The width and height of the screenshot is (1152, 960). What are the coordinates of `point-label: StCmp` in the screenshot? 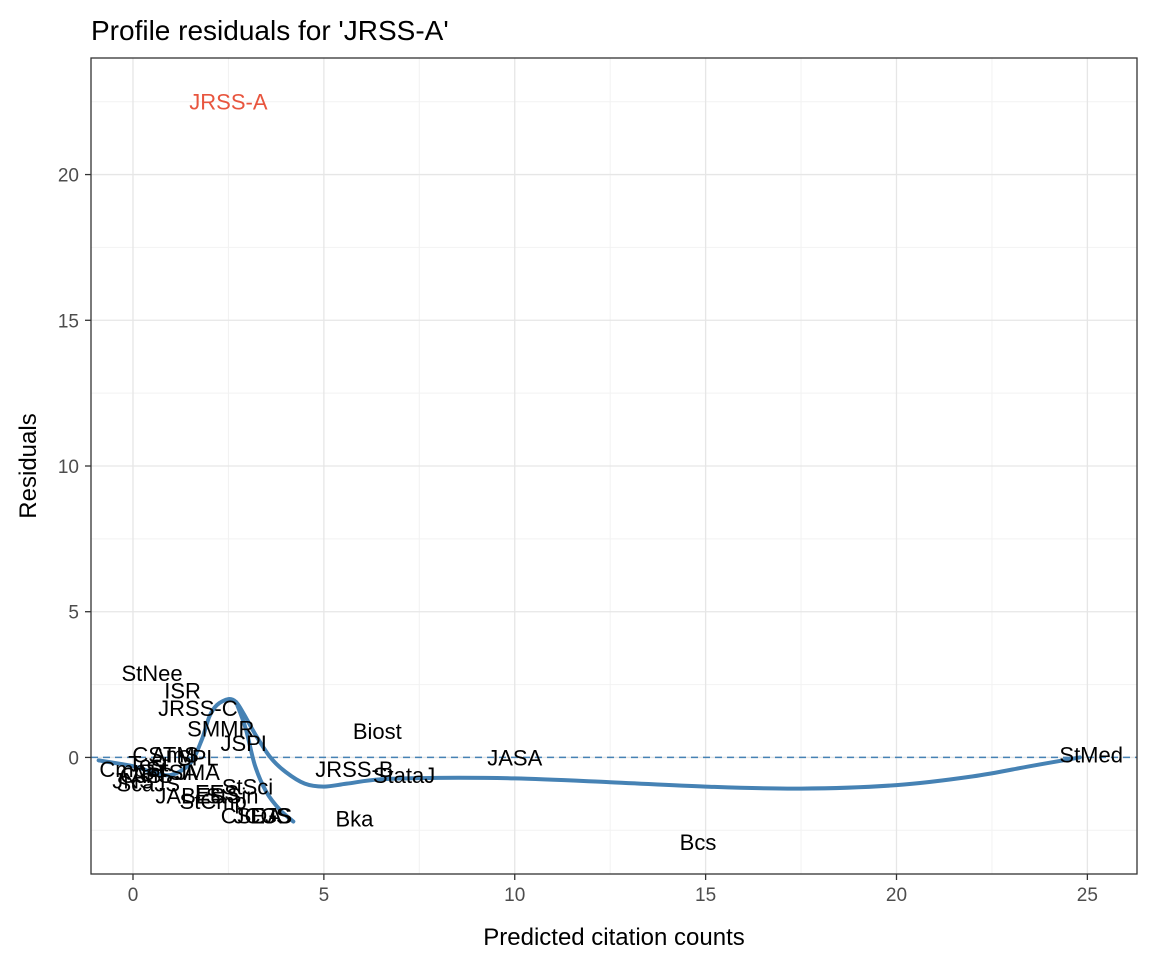 It's located at (213, 801).